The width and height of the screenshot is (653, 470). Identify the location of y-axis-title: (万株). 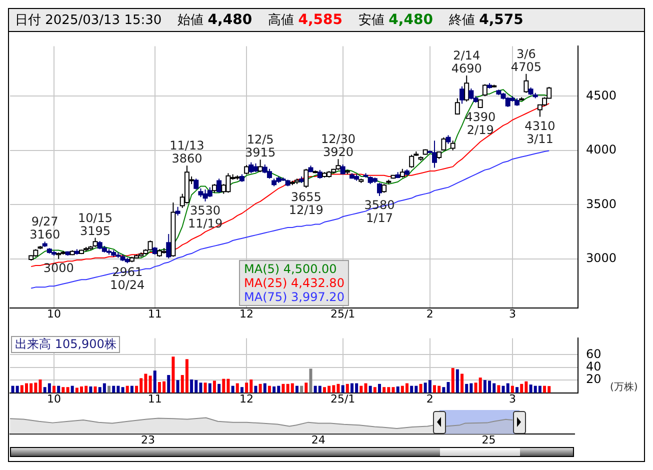
(624, 387).